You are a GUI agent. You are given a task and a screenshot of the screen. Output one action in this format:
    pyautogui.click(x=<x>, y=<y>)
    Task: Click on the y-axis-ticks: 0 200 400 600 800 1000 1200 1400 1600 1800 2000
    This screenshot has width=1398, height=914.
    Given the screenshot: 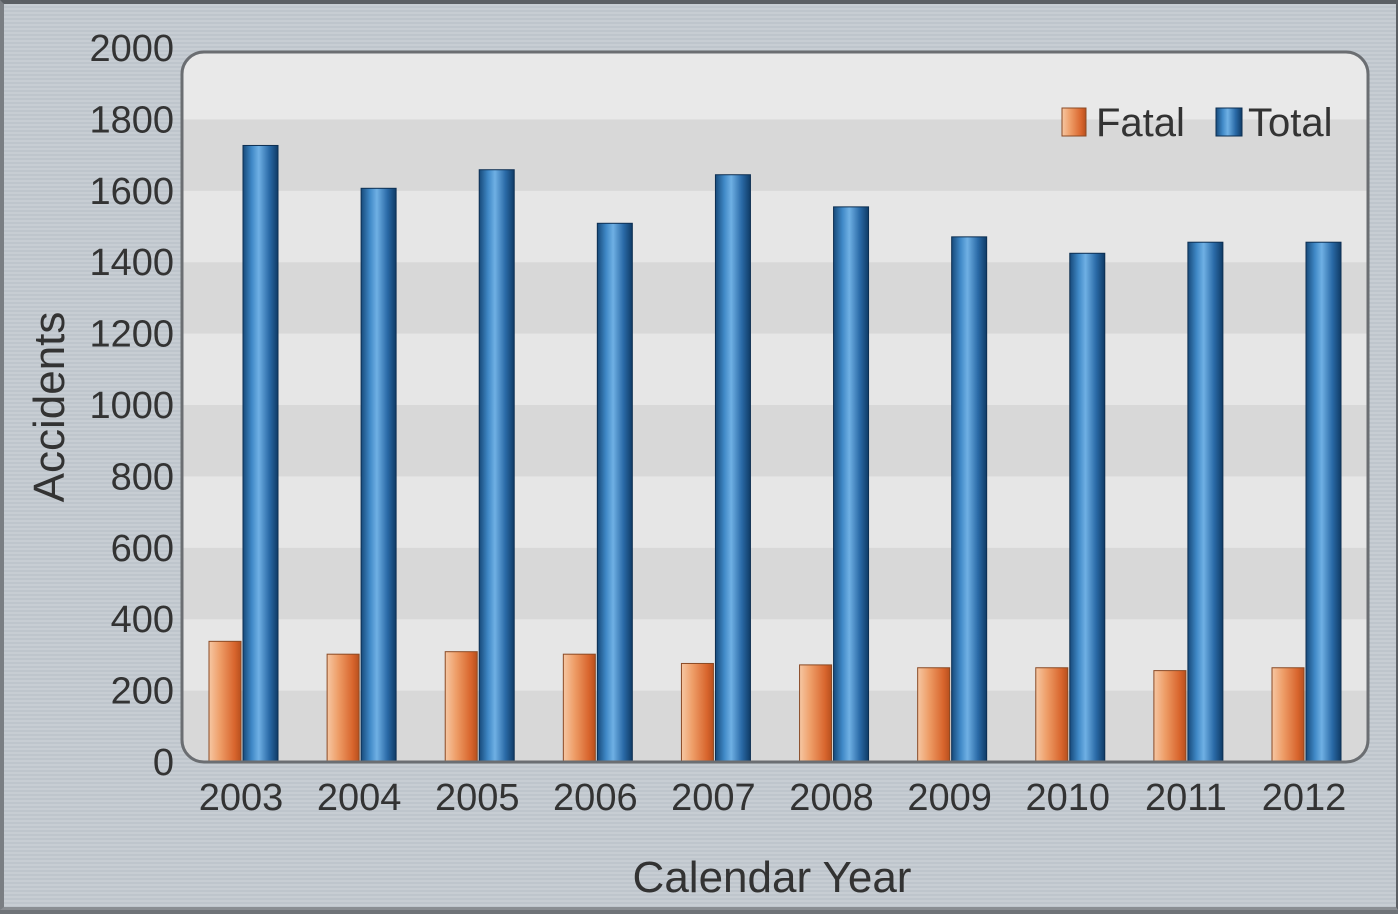 What is the action you would take?
    pyautogui.click(x=131, y=406)
    